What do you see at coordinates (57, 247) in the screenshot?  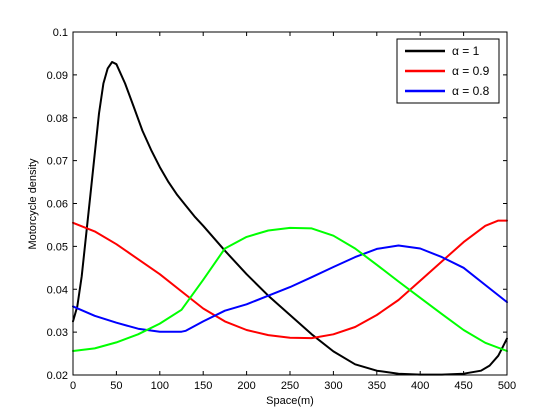 I see `y-tick-label: 0.05` at bounding box center [57, 247].